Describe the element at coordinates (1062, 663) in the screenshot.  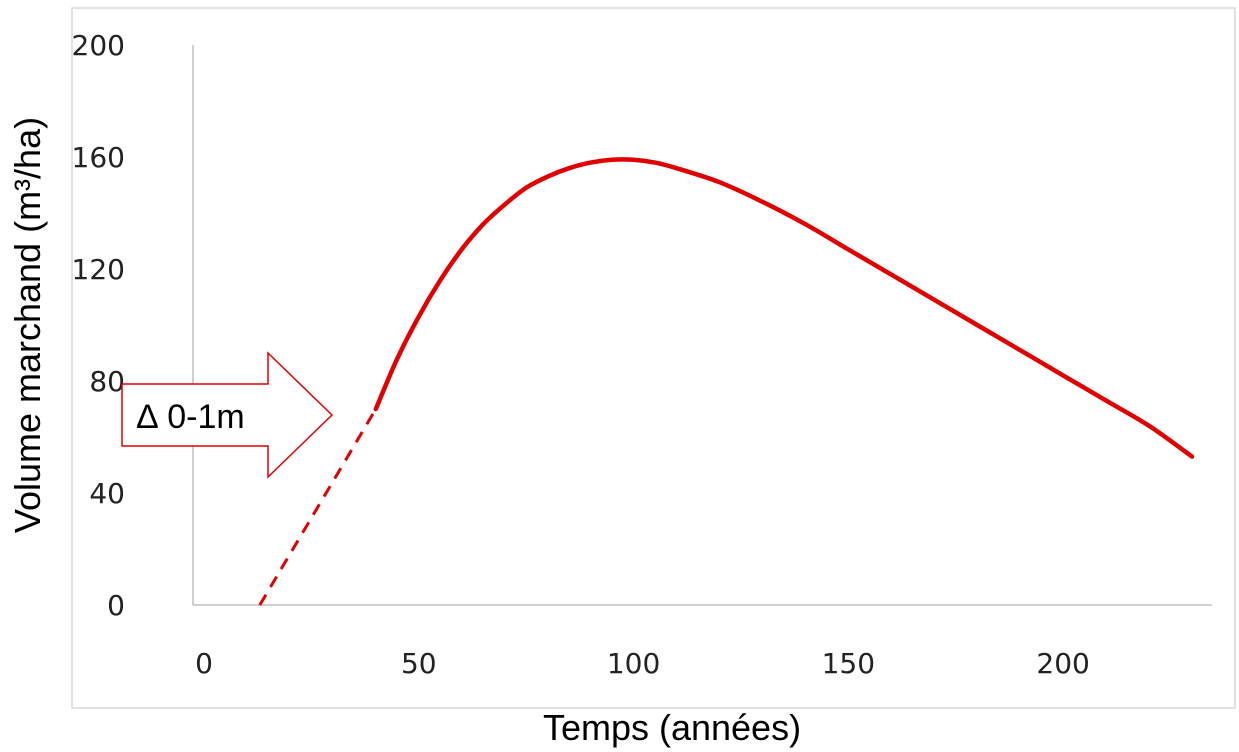
I see `x-tick-label: 200` at that location.